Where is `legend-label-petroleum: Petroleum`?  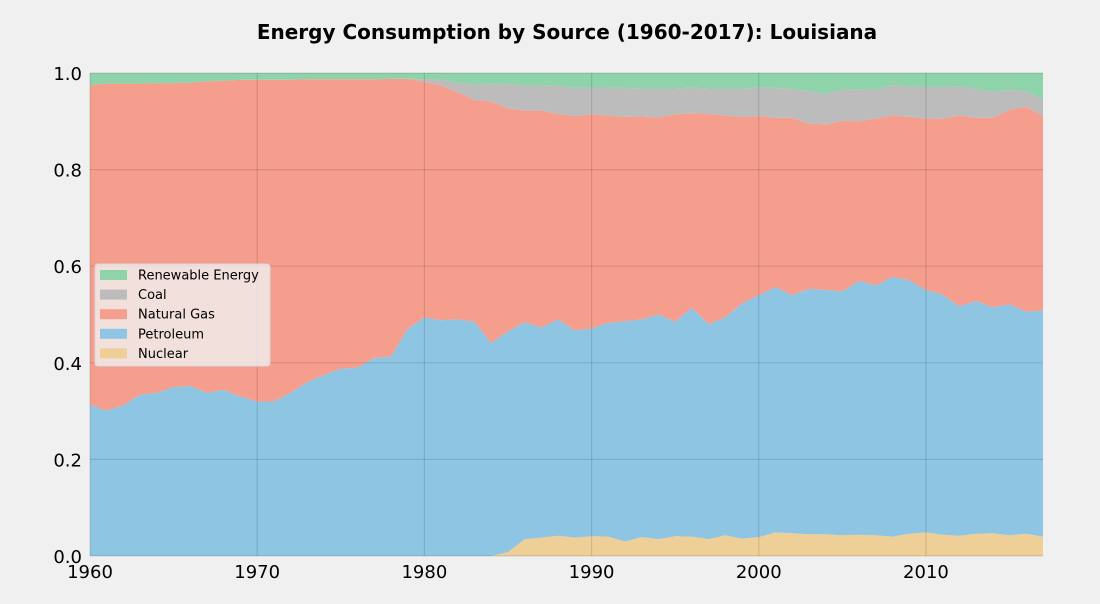 legend-label-petroleum: Petroleum is located at coordinates (171, 334).